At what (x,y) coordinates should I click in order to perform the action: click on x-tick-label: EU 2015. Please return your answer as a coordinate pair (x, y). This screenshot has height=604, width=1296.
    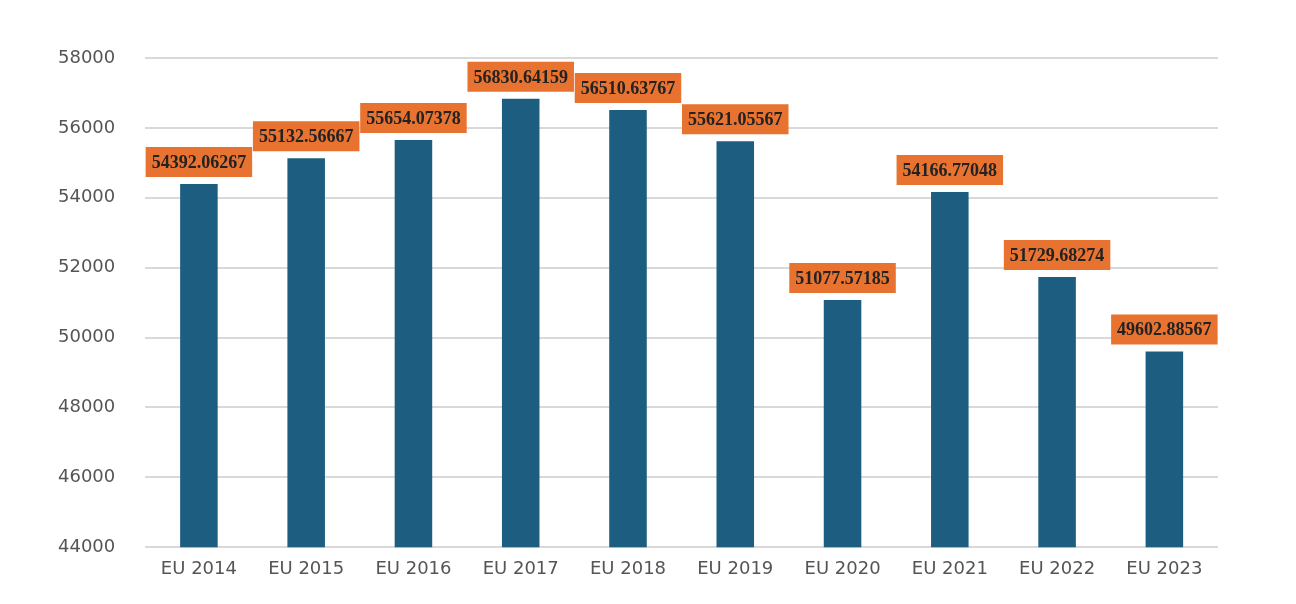
    Looking at the image, I should click on (306, 567).